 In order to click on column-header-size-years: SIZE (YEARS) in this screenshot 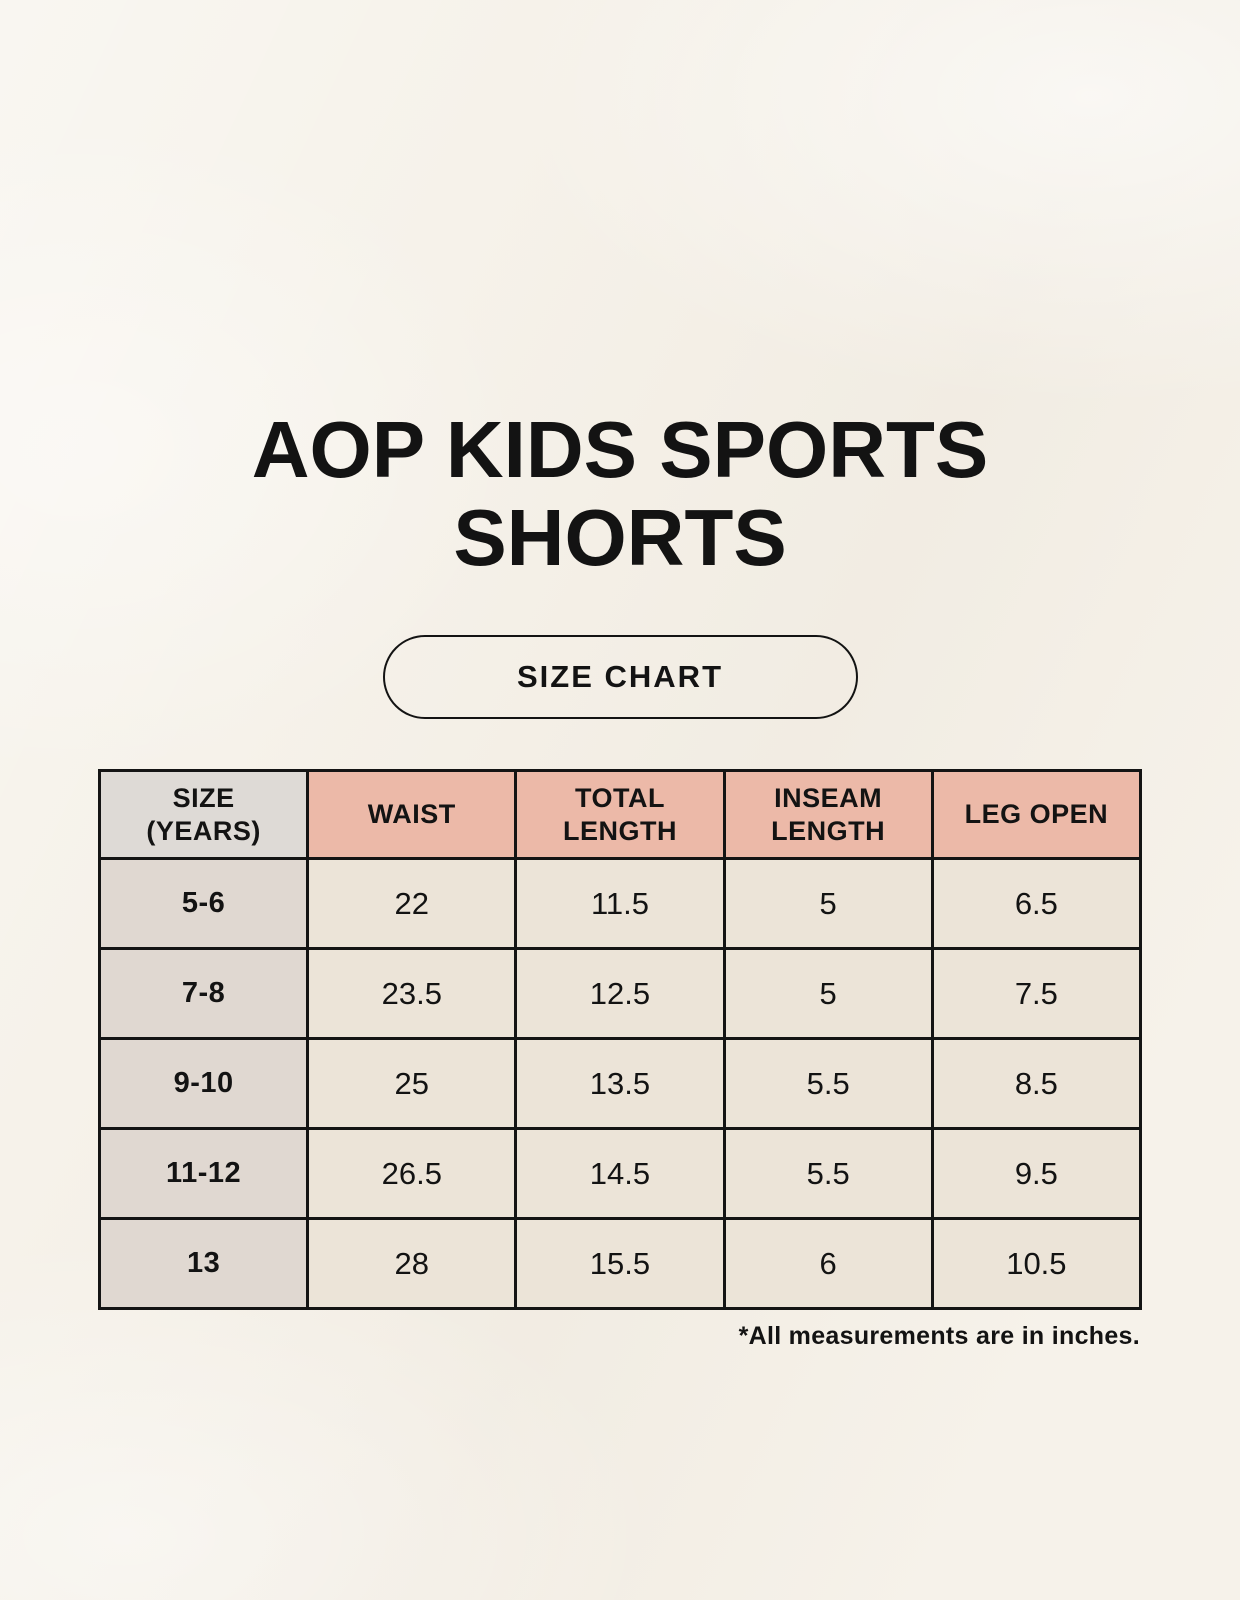, I will do `click(203, 815)`.